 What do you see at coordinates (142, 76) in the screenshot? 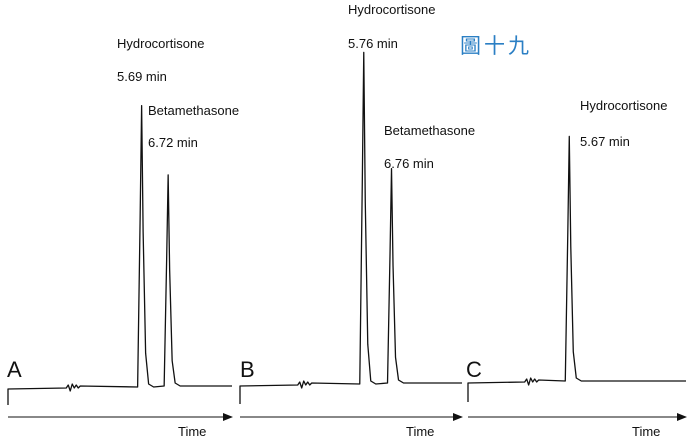
I see `peak-1-rt-label: 5.69 min` at bounding box center [142, 76].